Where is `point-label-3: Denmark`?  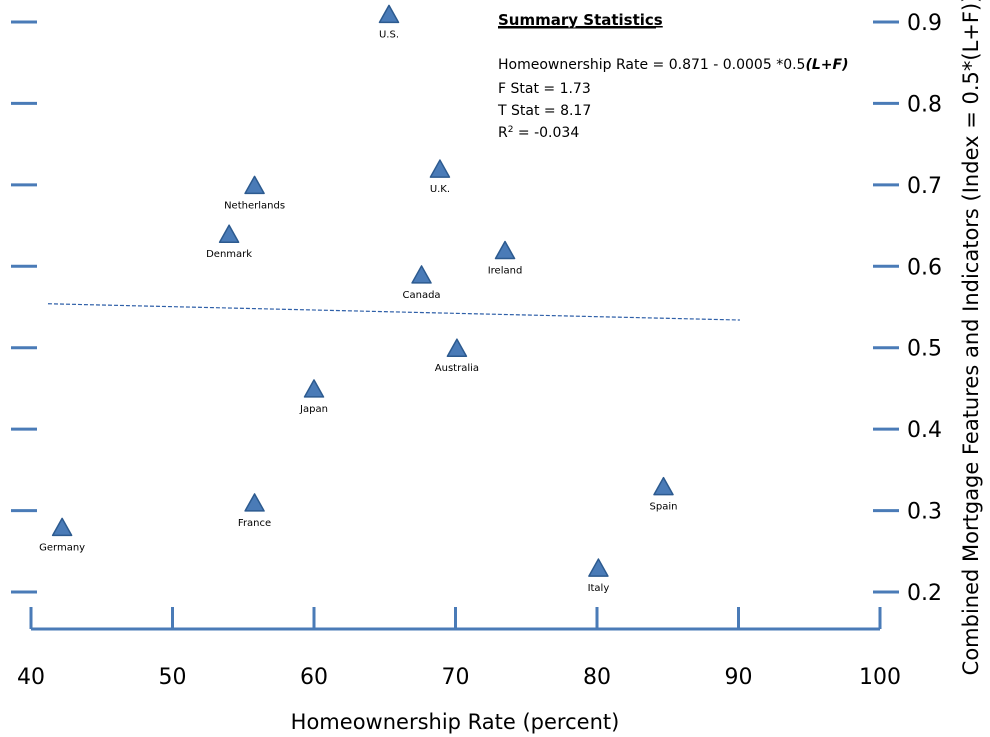
point-label-3: Denmark is located at coordinates (229, 254).